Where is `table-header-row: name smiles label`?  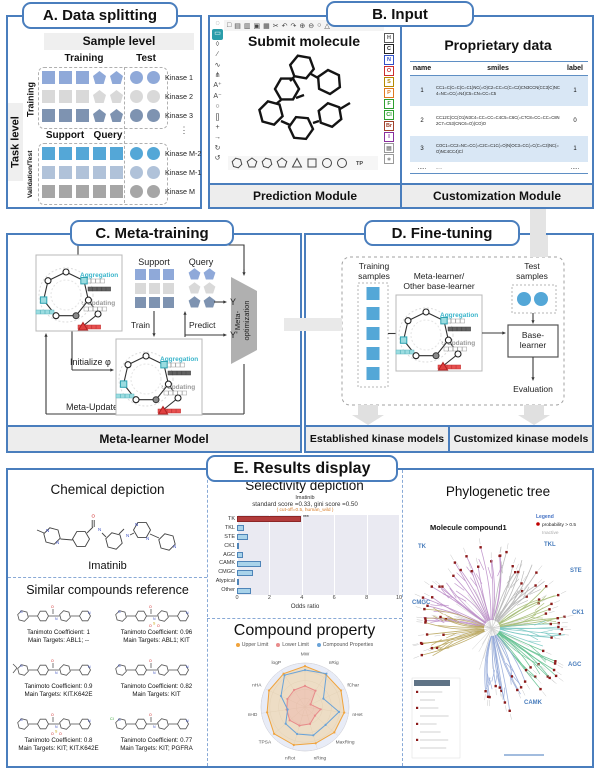 table-header-row: name smiles label is located at coordinates (499, 68).